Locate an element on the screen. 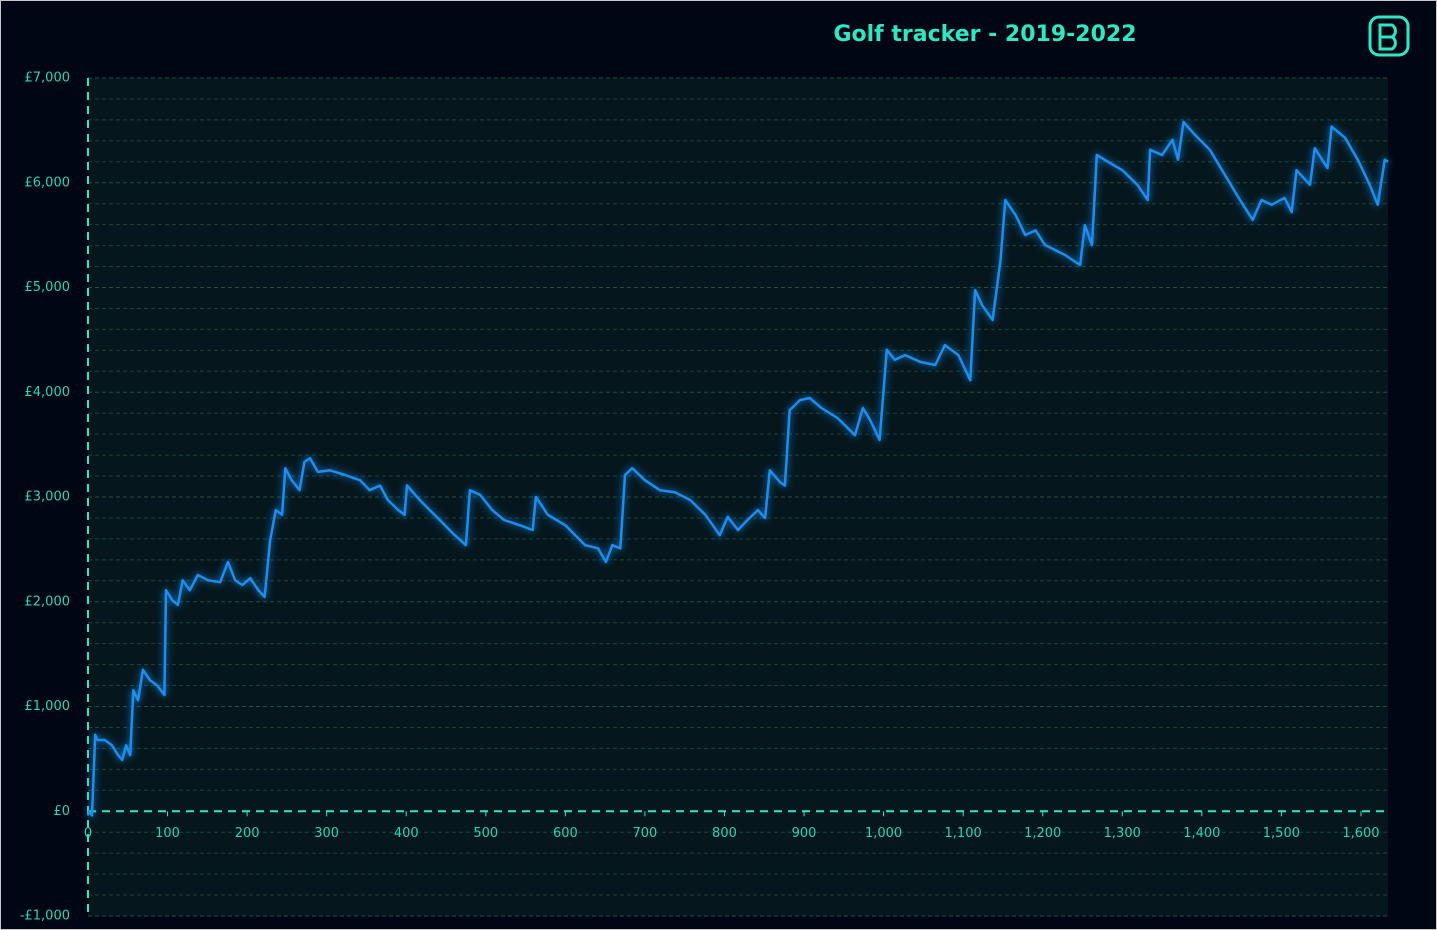 This screenshot has width=1437, height=930. x-tick-label: 0 is located at coordinates (88, 833).